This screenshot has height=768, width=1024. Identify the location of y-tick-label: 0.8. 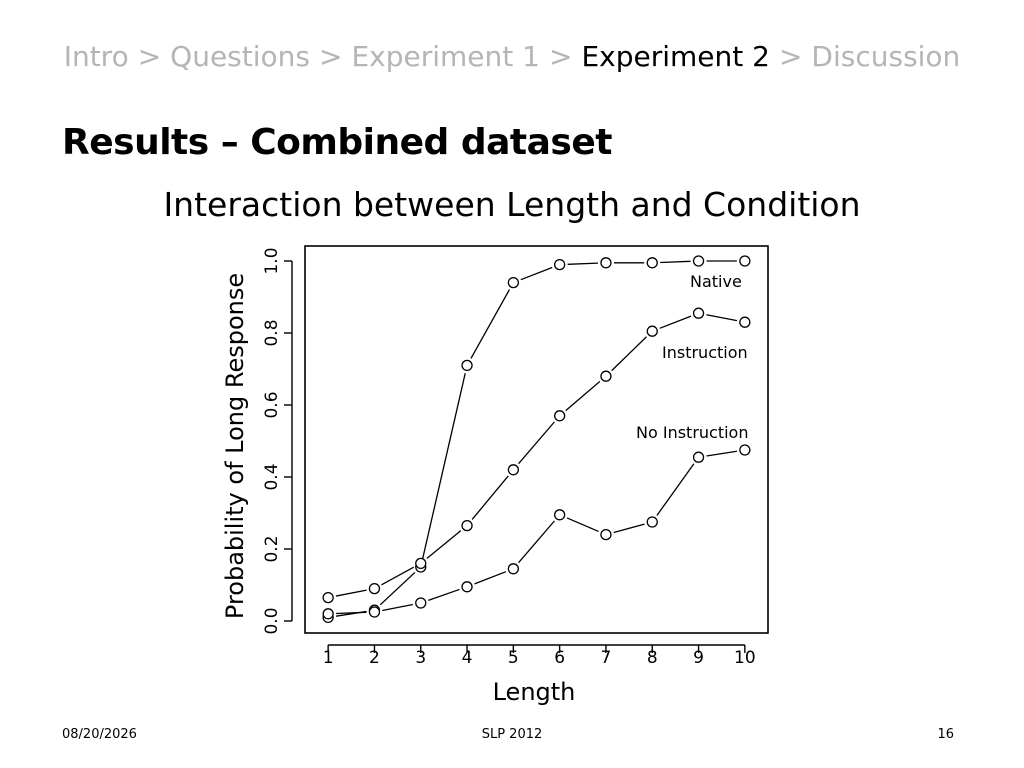
(272, 332).